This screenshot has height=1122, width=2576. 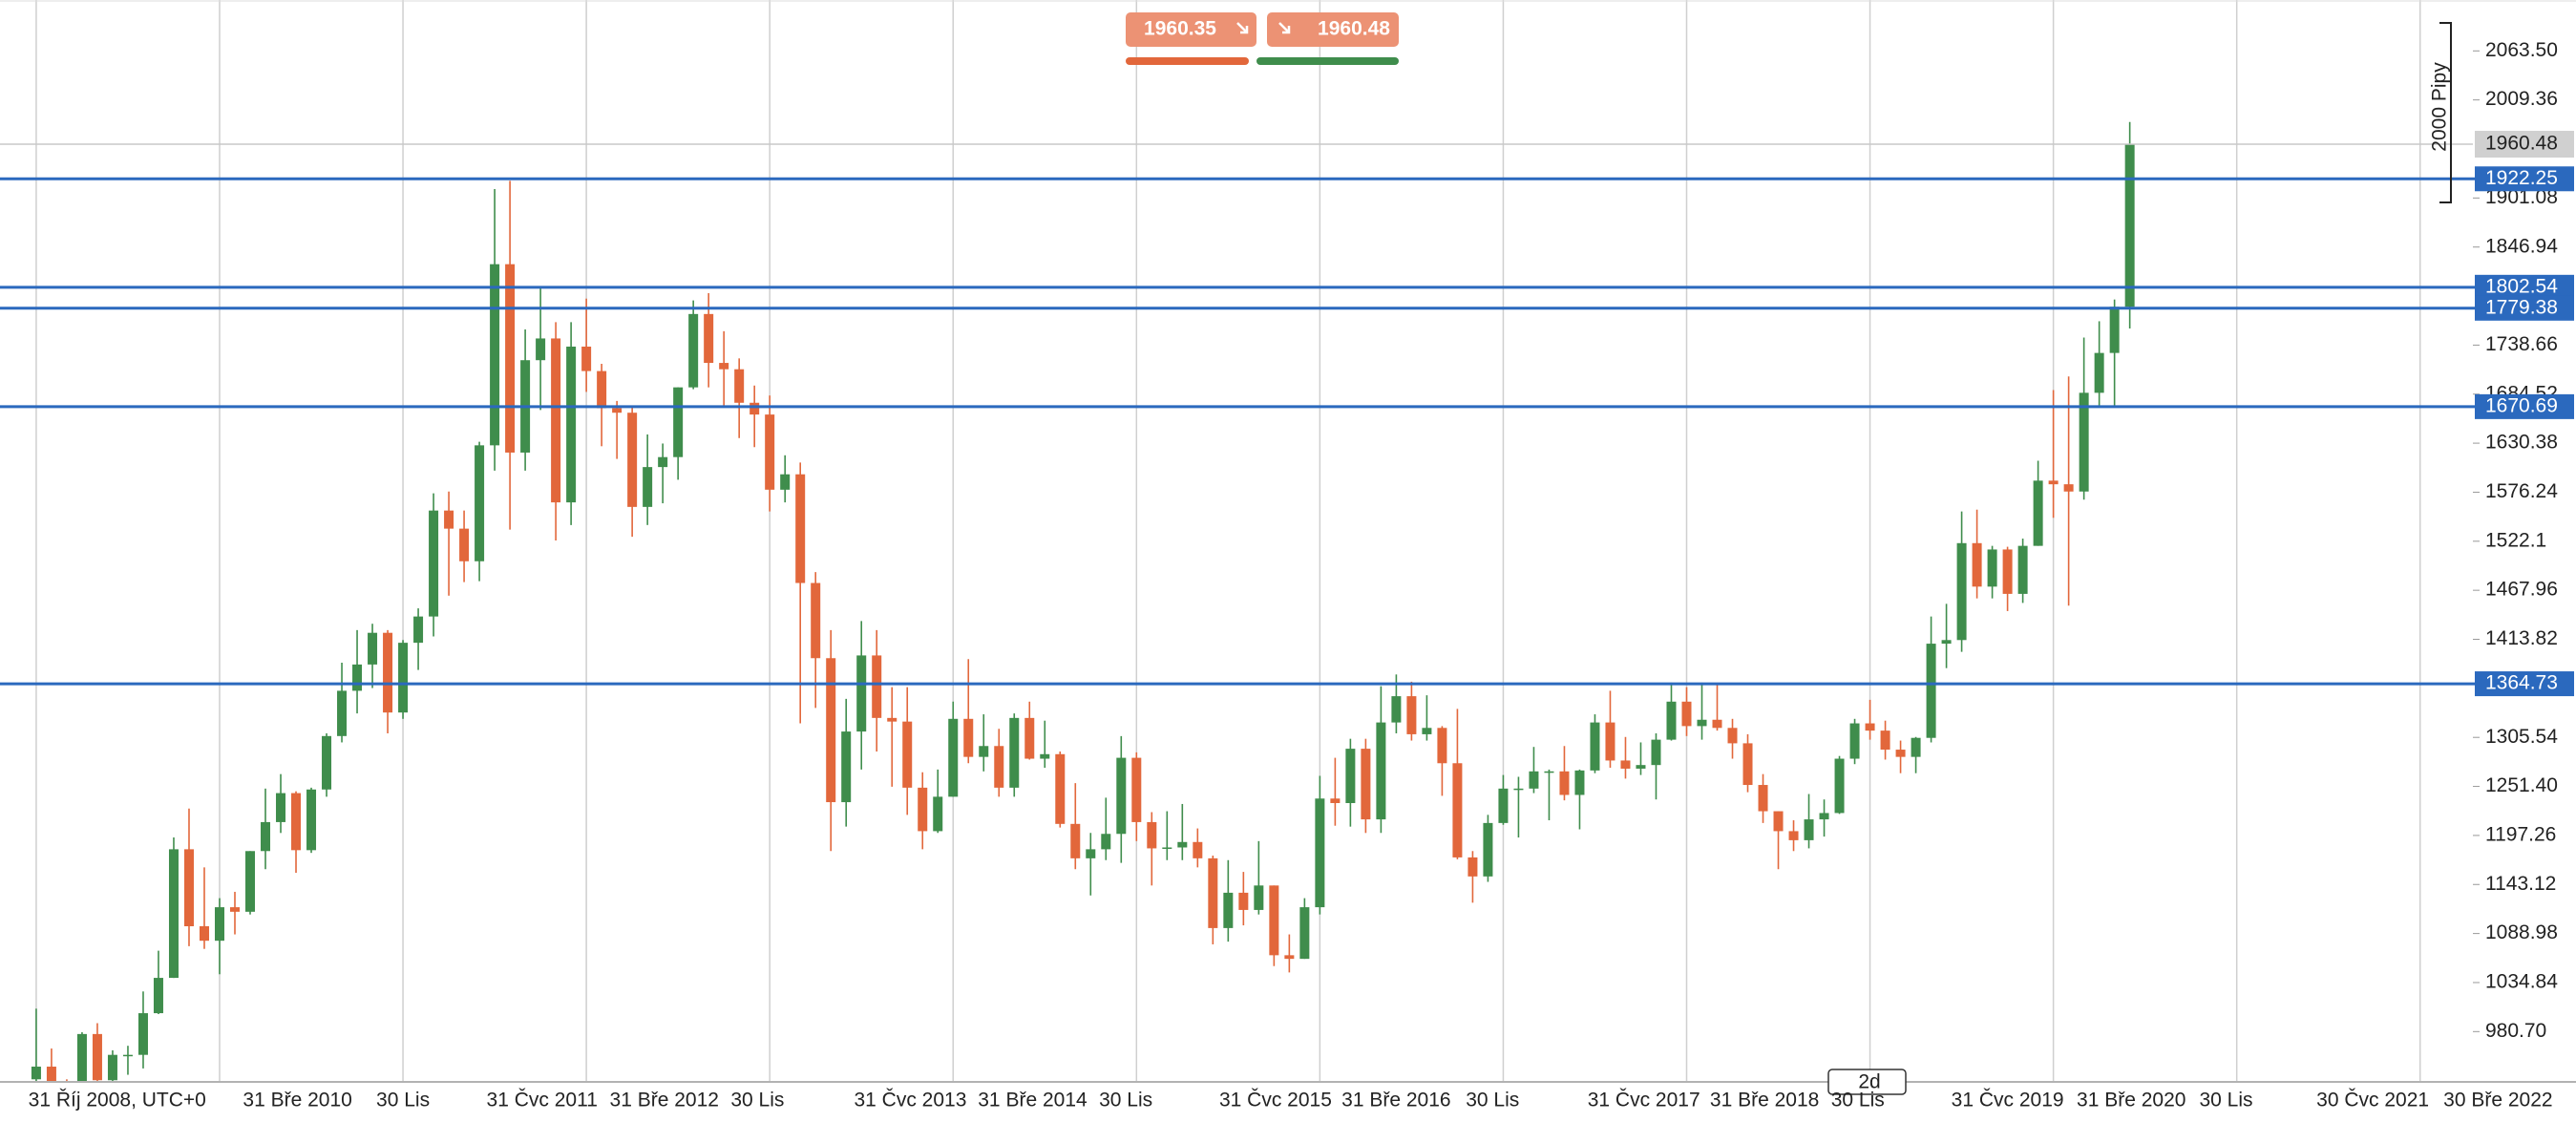 What do you see at coordinates (2521, 982) in the screenshot?
I see `y-tick-label: 1034.84` at bounding box center [2521, 982].